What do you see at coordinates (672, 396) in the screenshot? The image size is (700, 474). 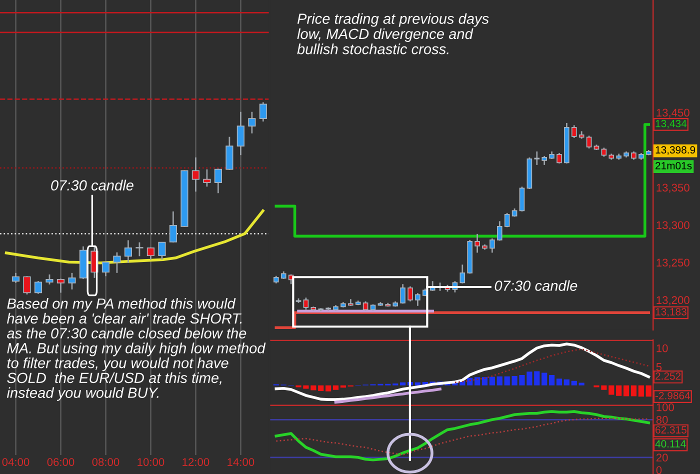 I see `text: -2.9864` at bounding box center [672, 396].